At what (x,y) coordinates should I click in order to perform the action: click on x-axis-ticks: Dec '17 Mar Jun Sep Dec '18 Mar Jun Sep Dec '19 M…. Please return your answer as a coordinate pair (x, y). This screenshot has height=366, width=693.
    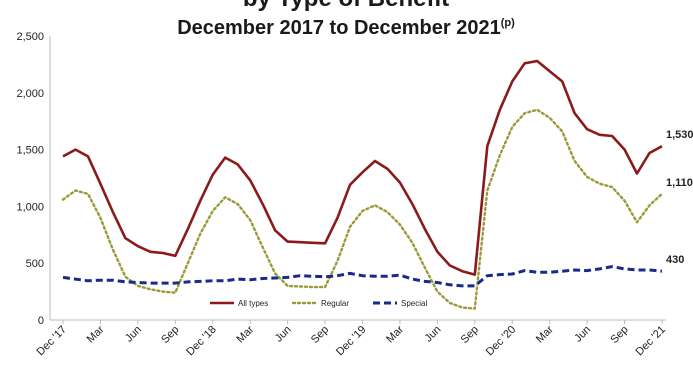
    Looking at the image, I should click on (352, 339).